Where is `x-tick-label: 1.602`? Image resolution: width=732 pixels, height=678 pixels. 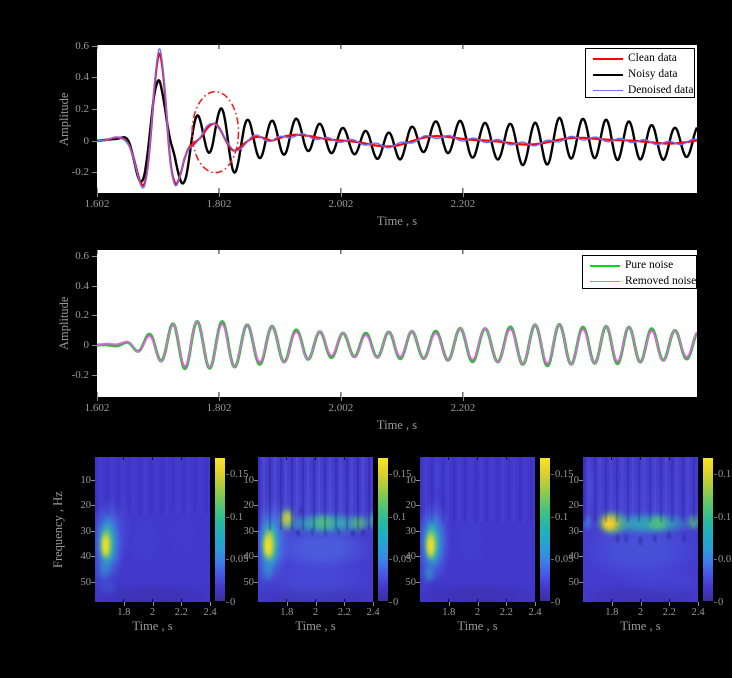
x-tick-label: 1.602 is located at coordinates (97, 408).